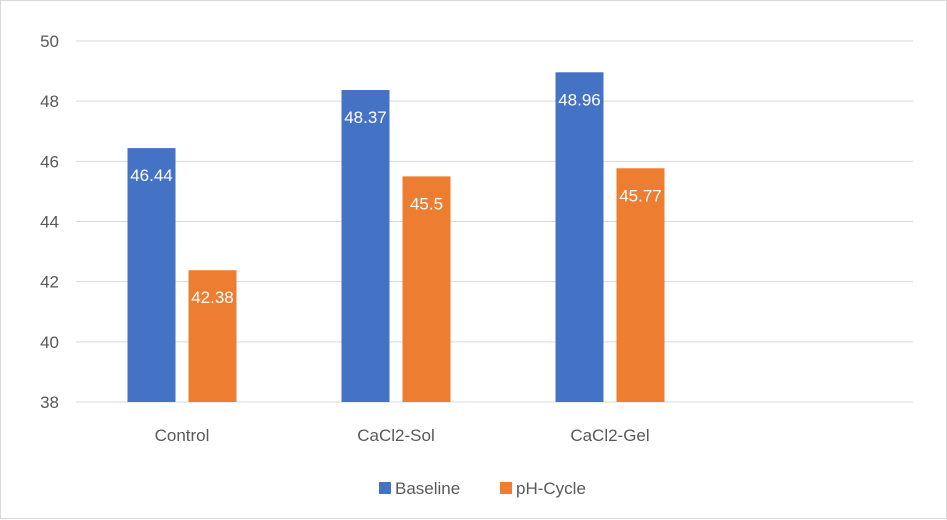  I want to click on legend-label: Baseline, so click(427, 488).